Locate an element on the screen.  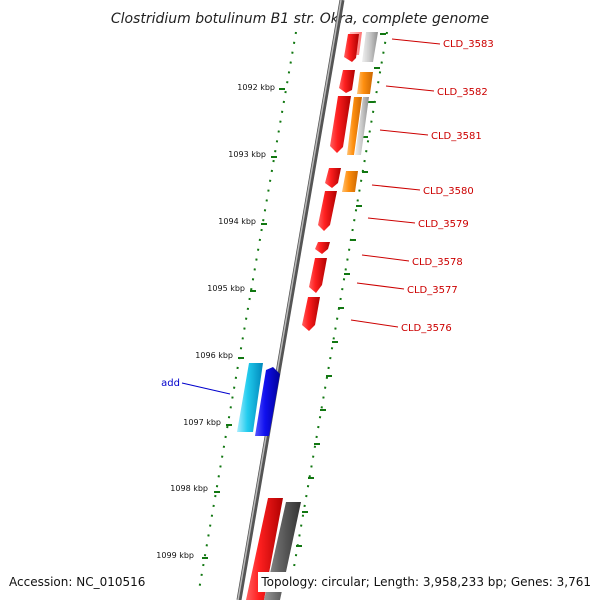
gene-add-cyan is located at coordinates (250, 397).